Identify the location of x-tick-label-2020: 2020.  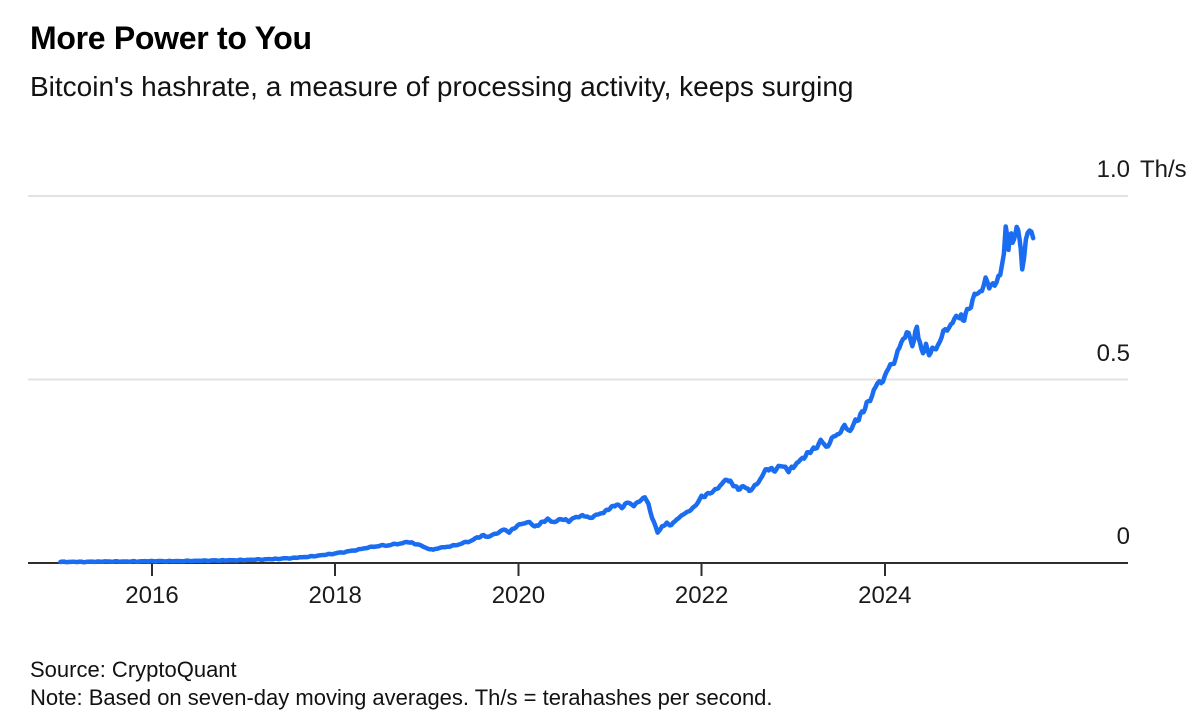
(518, 595).